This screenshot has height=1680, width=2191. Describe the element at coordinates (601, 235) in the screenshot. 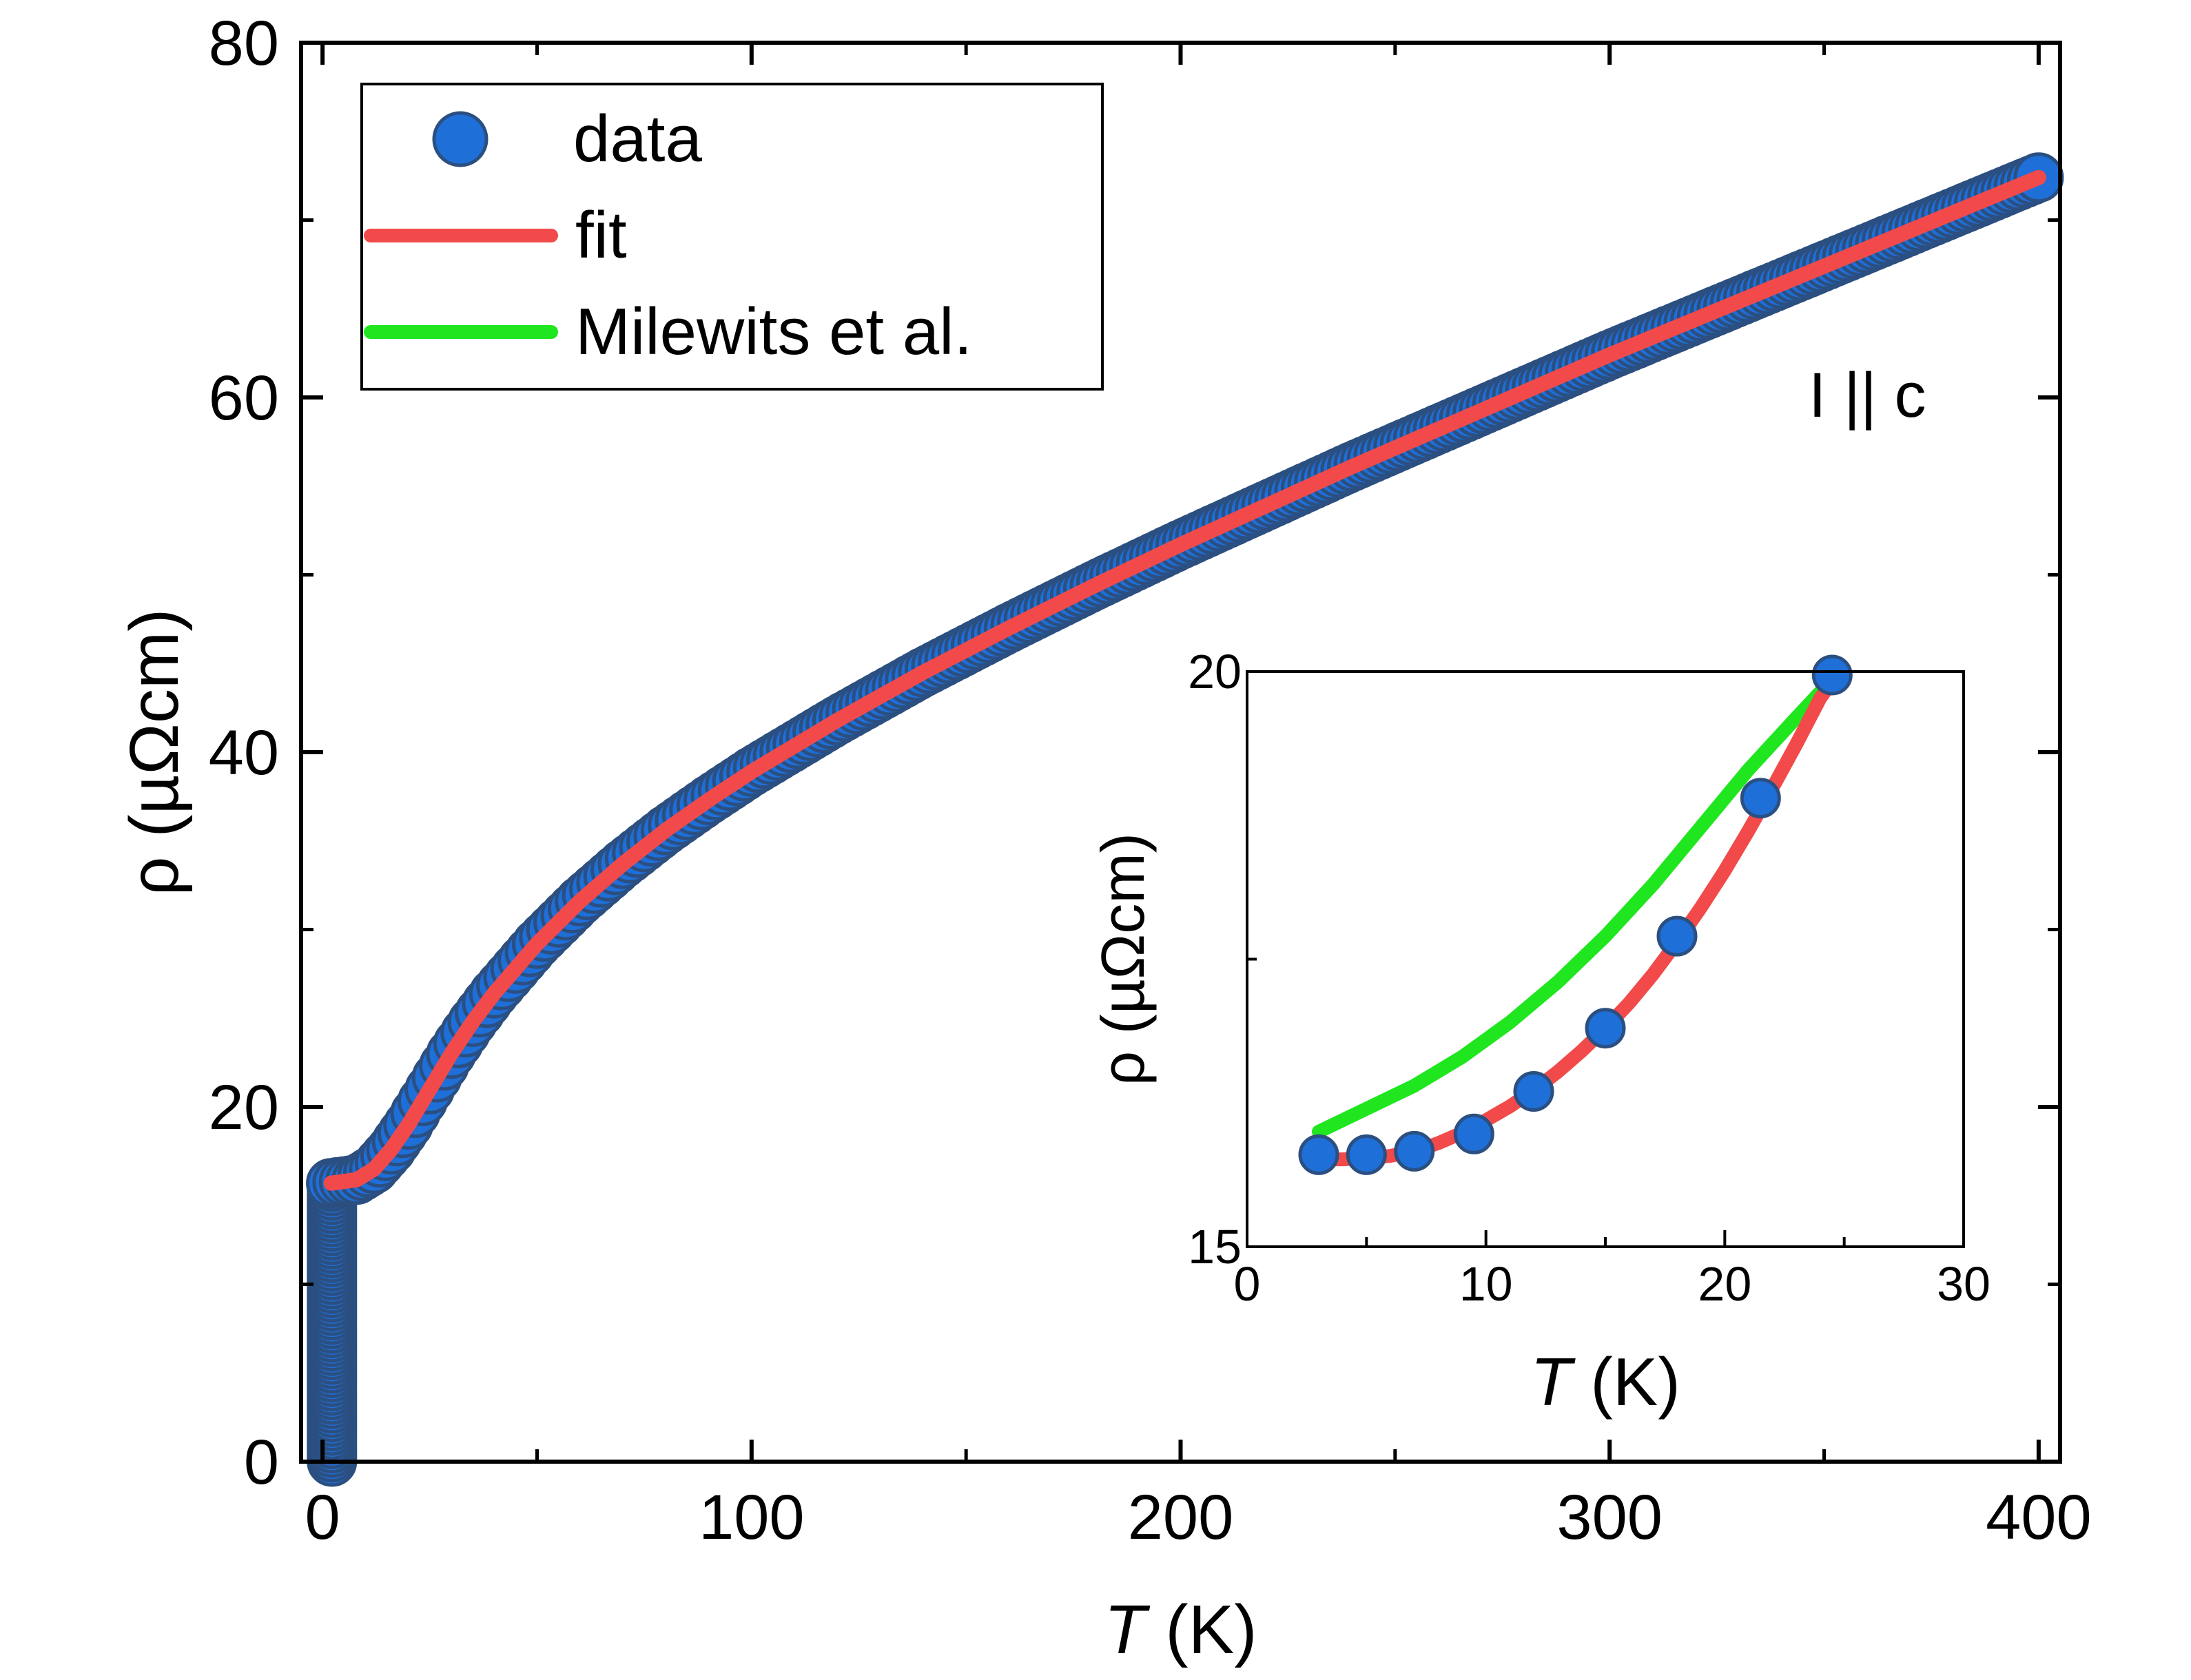

I see `legend-label: fit` at that location.